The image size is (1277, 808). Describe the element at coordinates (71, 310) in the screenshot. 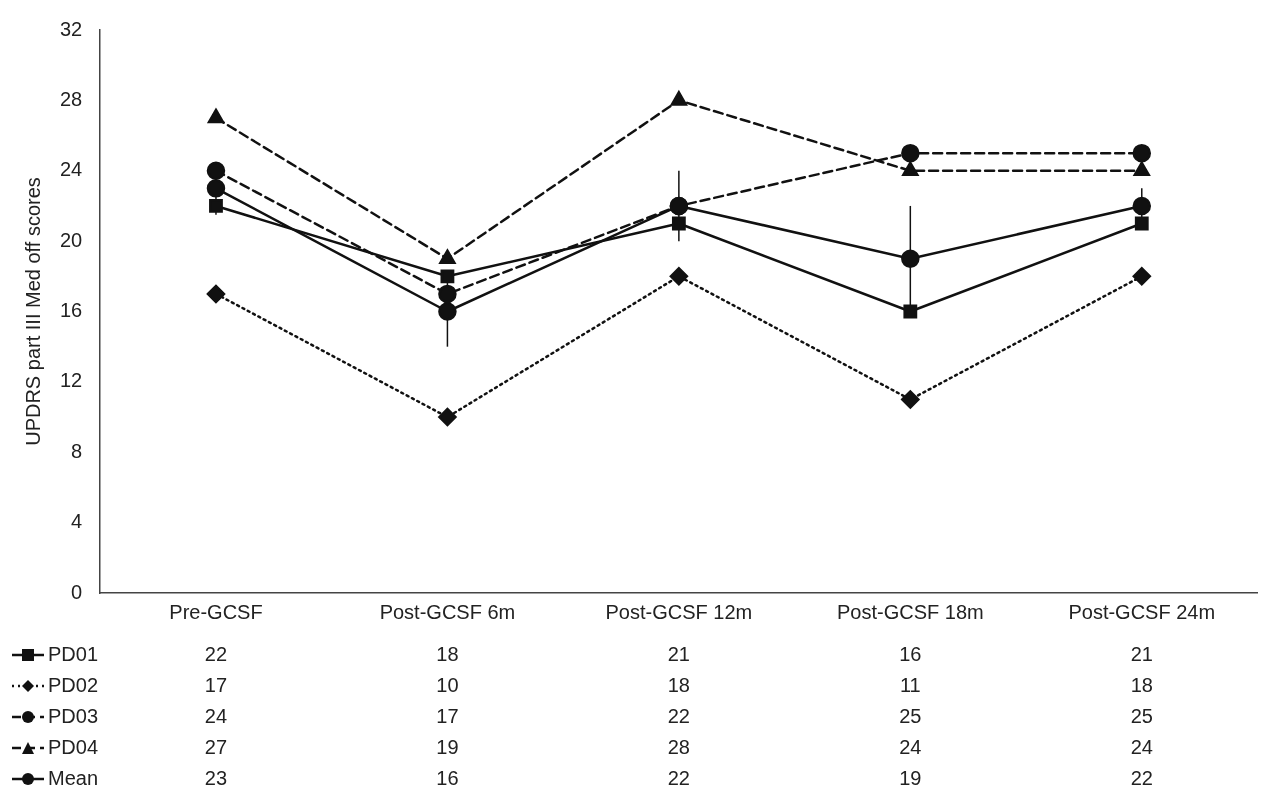

I see `y-tick-label: 16` at that location.